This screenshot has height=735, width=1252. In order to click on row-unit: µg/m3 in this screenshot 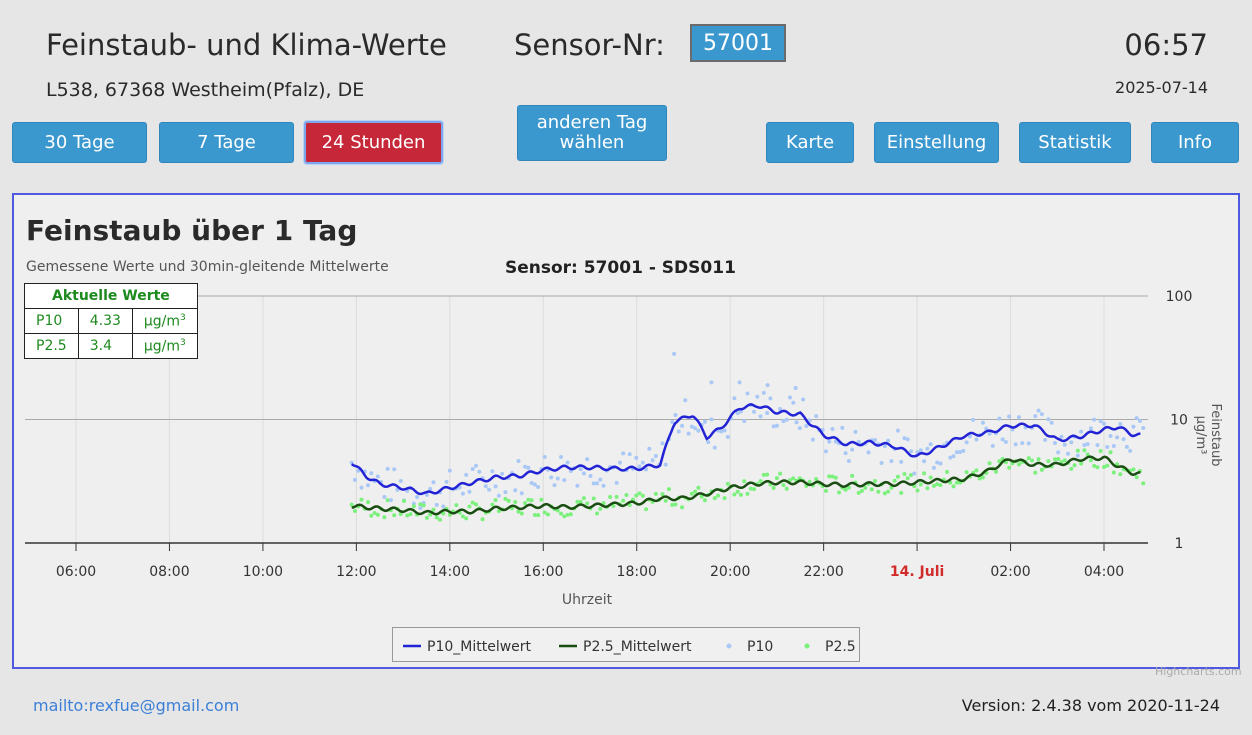, I will do `click(164, 346)`.